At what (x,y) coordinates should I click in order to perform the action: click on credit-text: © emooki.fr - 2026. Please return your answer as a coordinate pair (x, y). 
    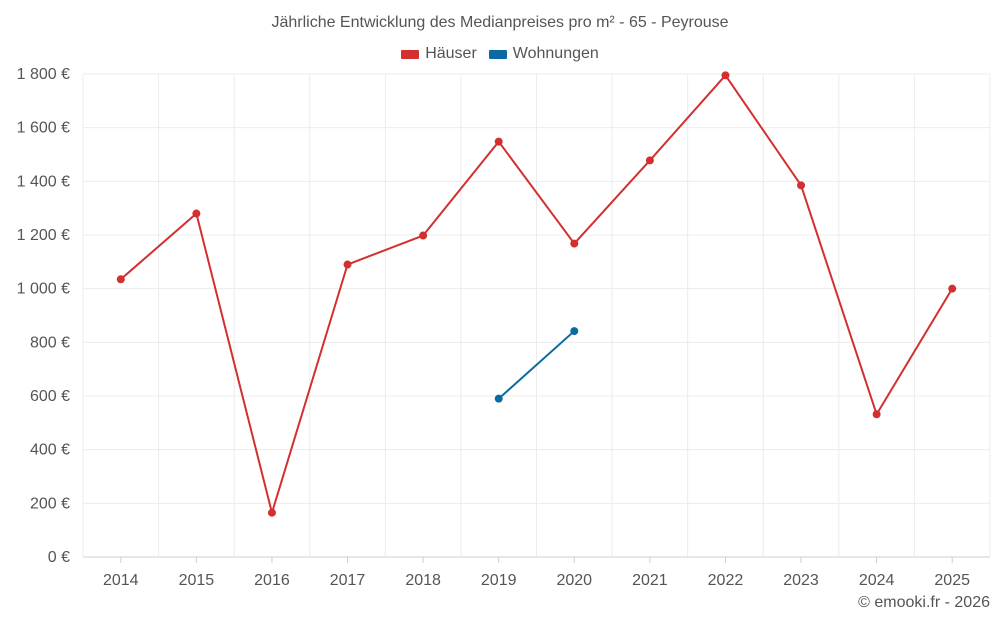
    Looking at the image, I should click on (924, 602).